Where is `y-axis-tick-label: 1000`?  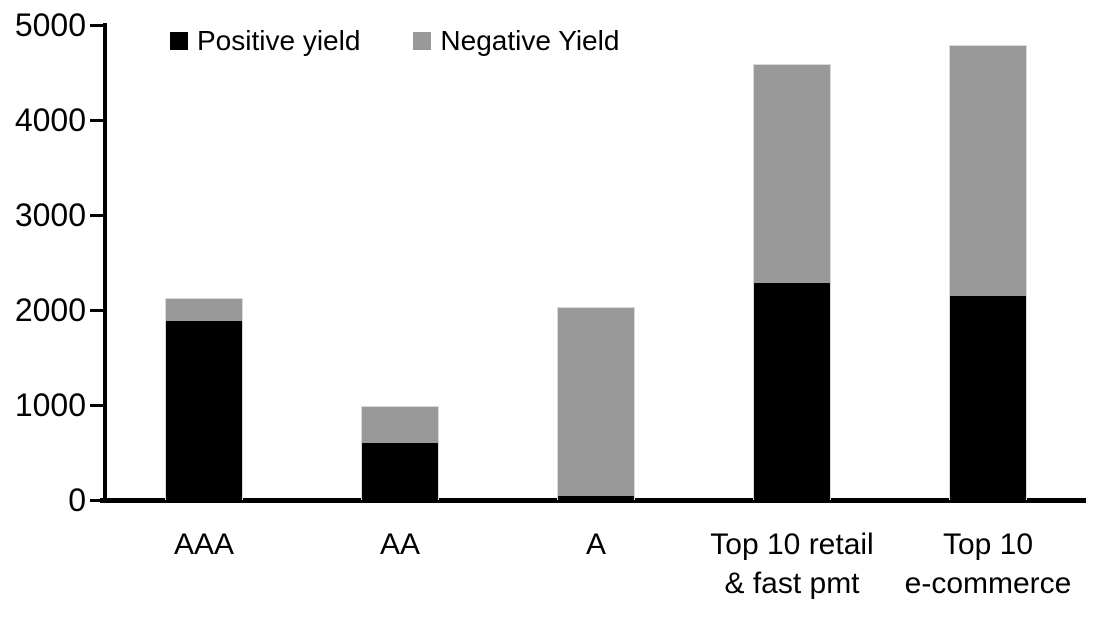 y-axis-tick-label: 1000 is located at coordinates (50, 405).